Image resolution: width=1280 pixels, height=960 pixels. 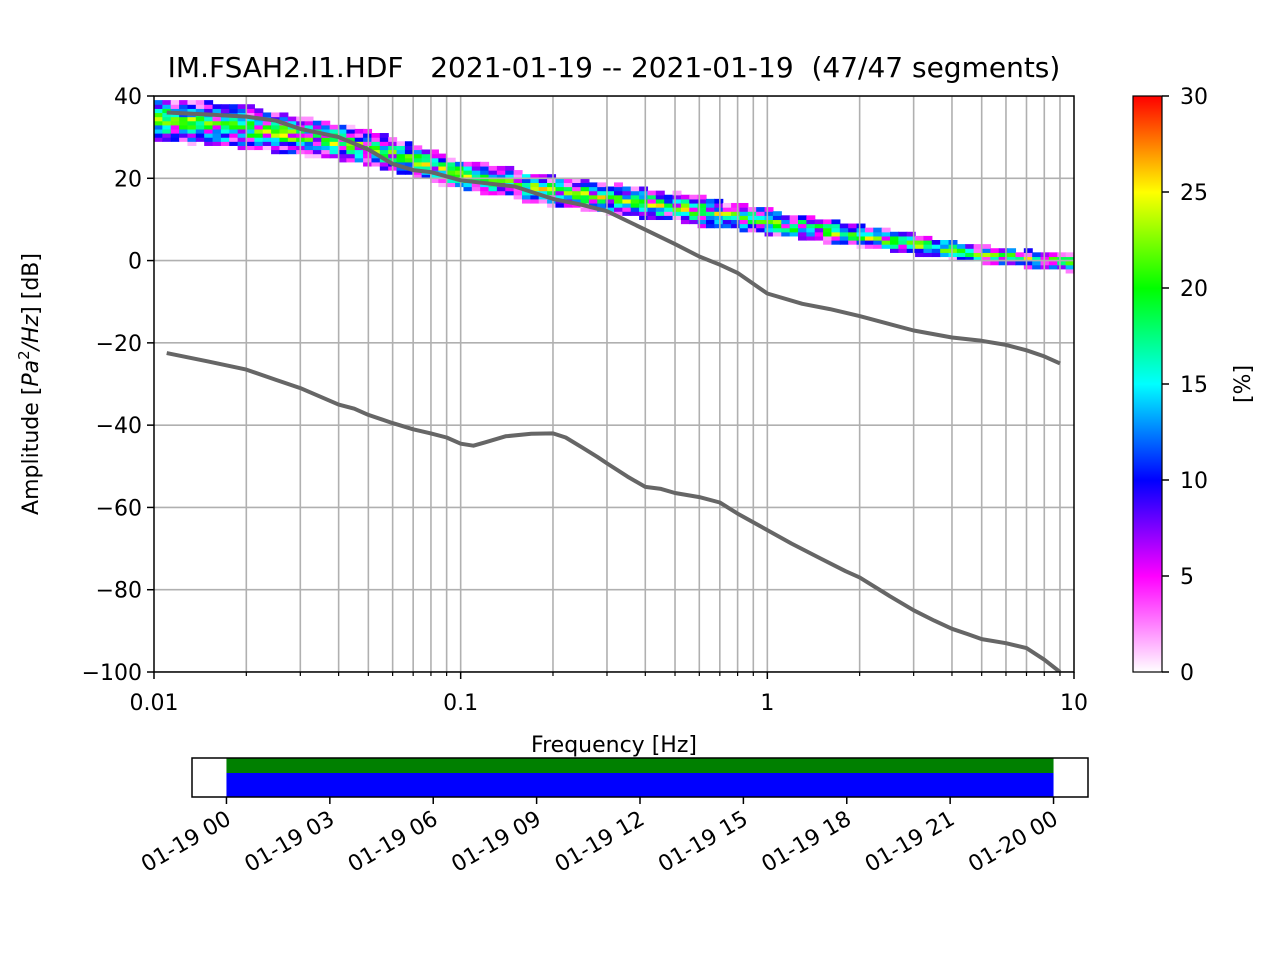 What do you see at coordinates (112, 673) in the screenshot?
I see `y-tick-label: −100` at bounding box center [112, 673].